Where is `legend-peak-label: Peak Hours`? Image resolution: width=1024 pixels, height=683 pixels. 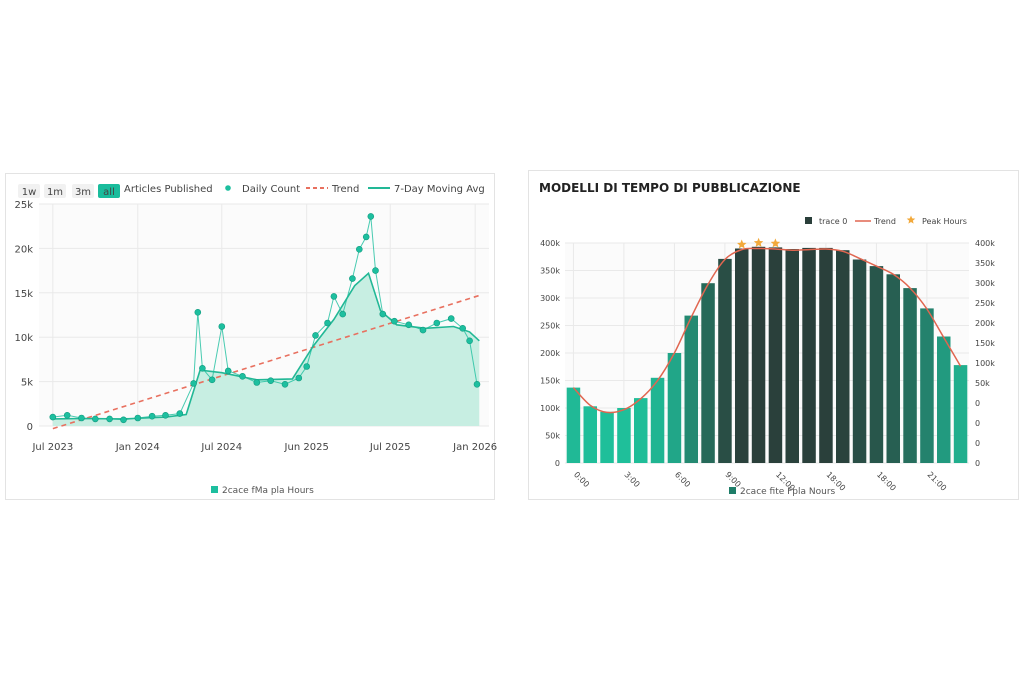 legend-peak-label: Peak Hours is located at coordinates (944, 221).